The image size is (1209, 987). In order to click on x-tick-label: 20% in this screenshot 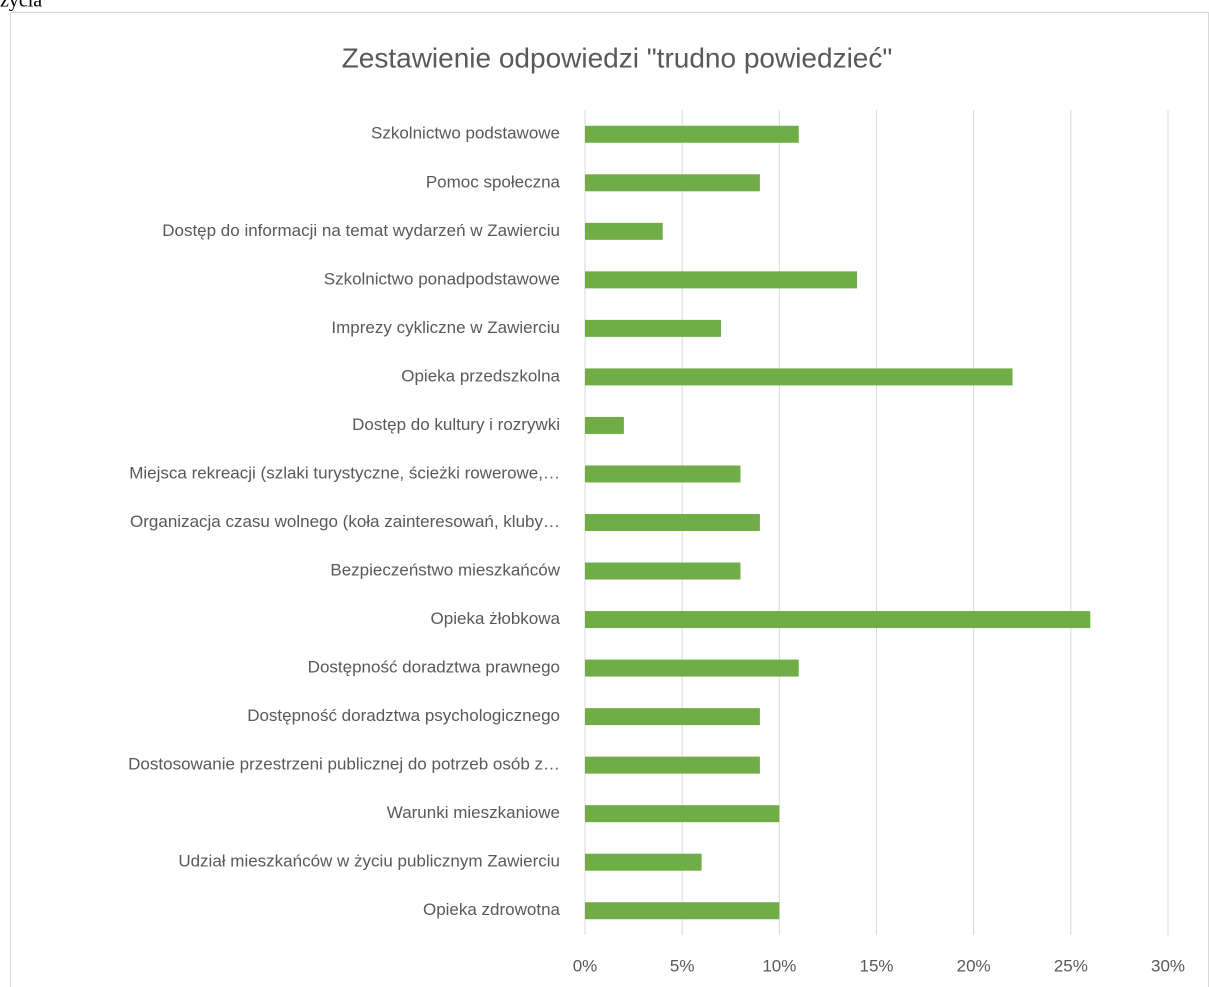, I will do `click(974, 965)`.